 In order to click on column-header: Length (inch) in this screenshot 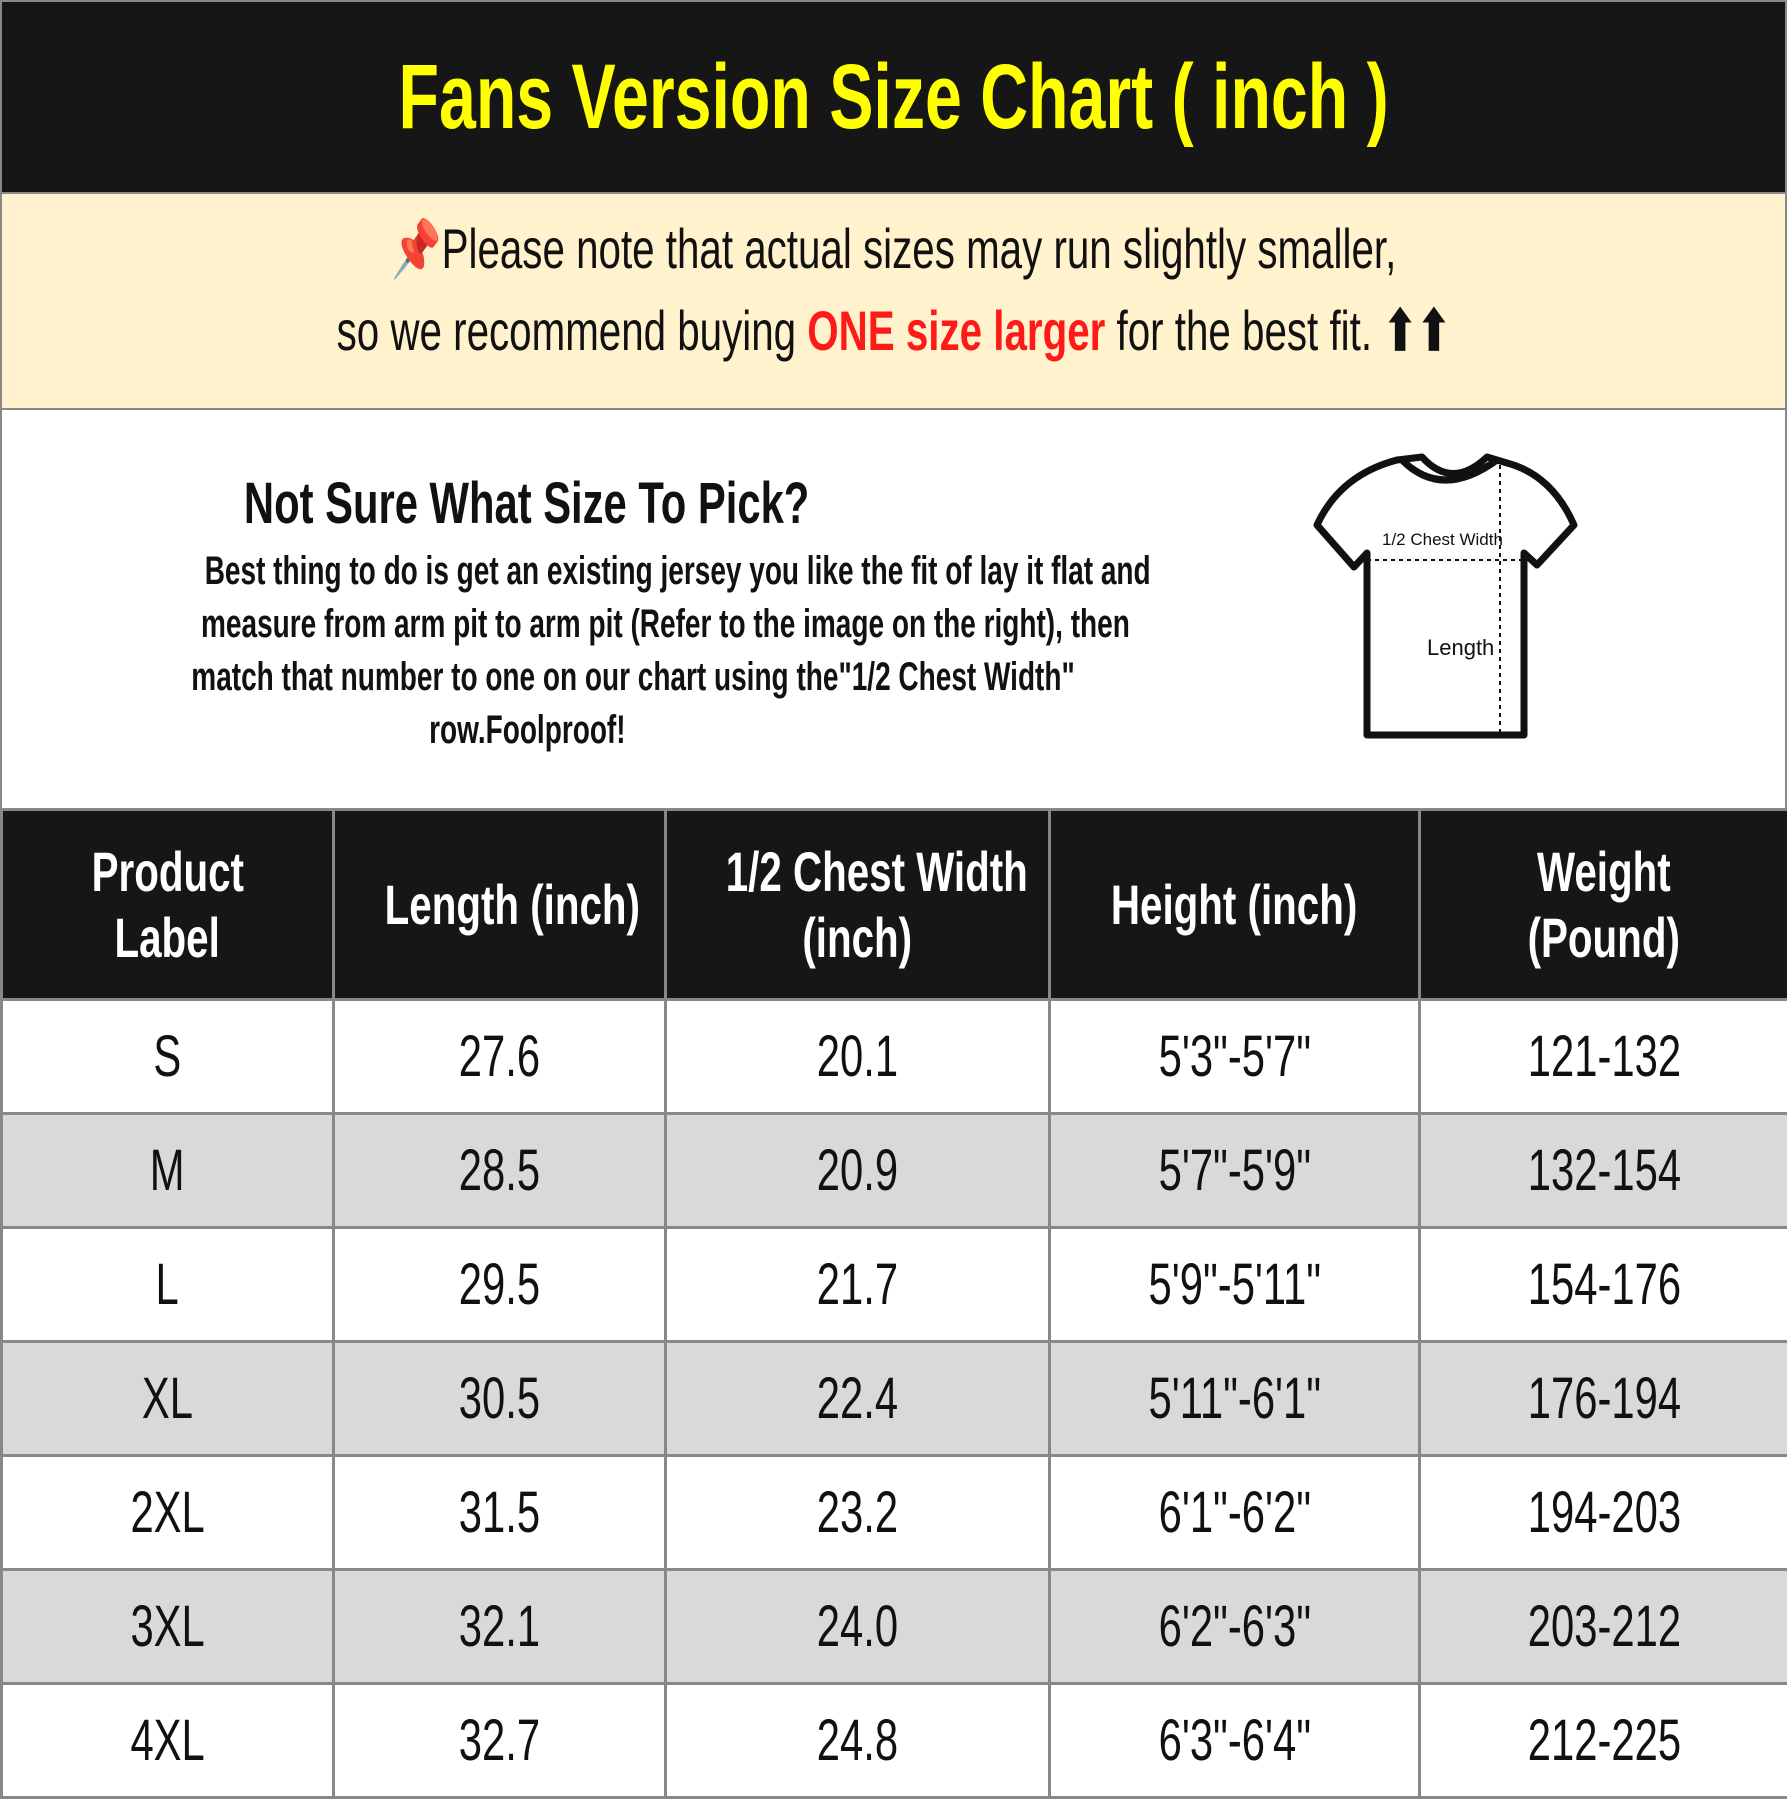, I will do `click(500, 905)`.